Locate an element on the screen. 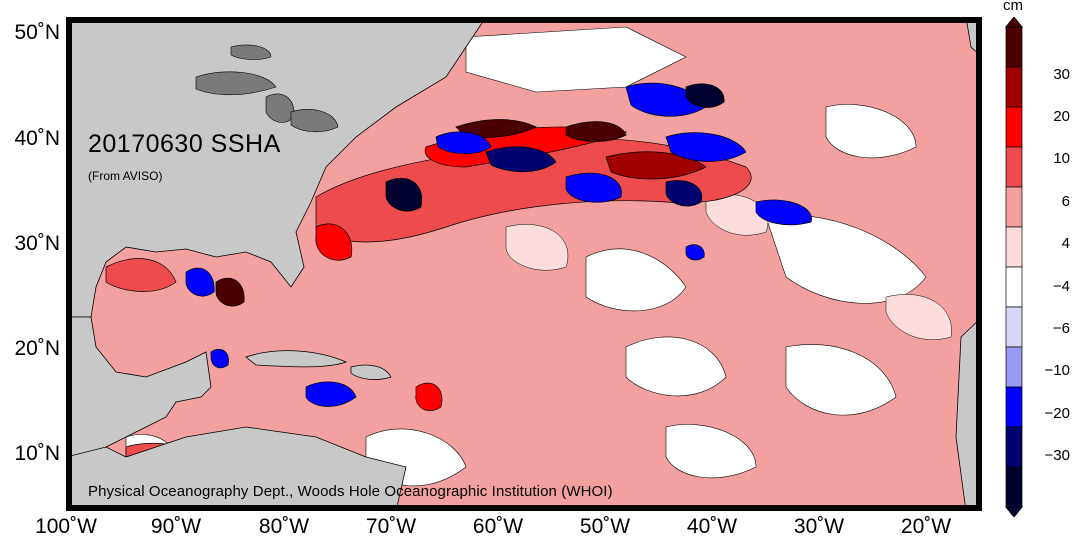  colorbar-swatches is located at coordinates (1014, 267).